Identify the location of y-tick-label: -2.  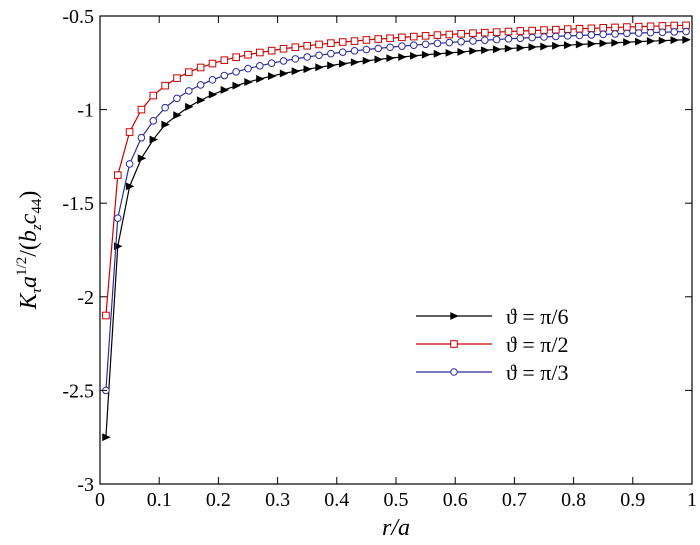
(85, 298).